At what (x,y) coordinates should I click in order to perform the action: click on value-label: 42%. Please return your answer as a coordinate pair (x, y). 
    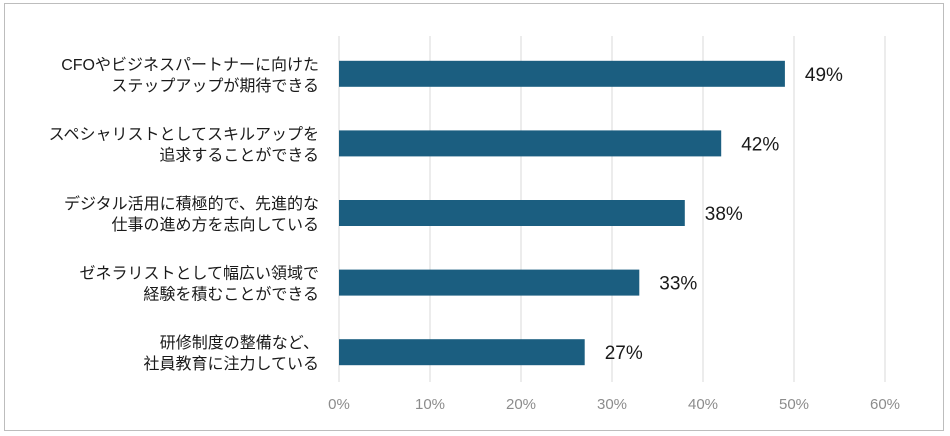
    Looking at the image, I should click on (760, 144).